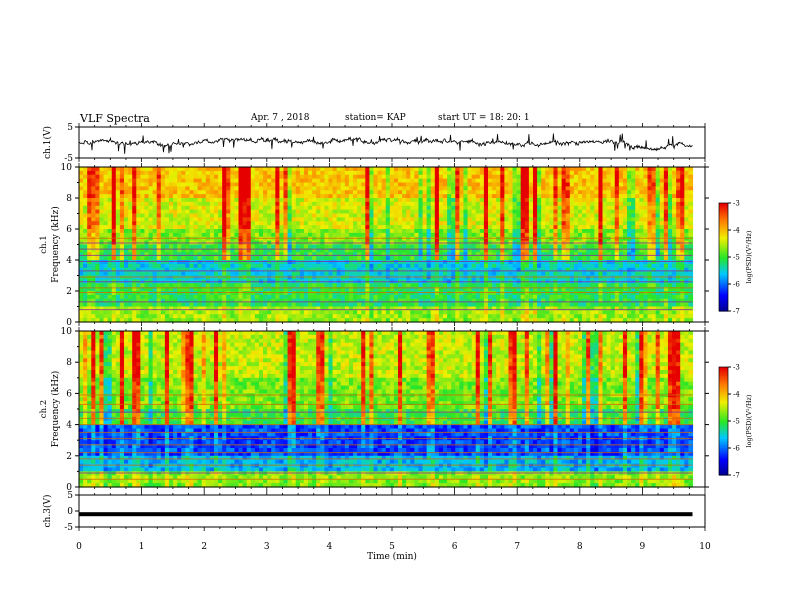 Image resolution: width=792 pixels, height=612 pixels. Describe the element at coordinates (723, 421) in the screenshot. I see `ch2-spectrogram-colorbar` at that location.